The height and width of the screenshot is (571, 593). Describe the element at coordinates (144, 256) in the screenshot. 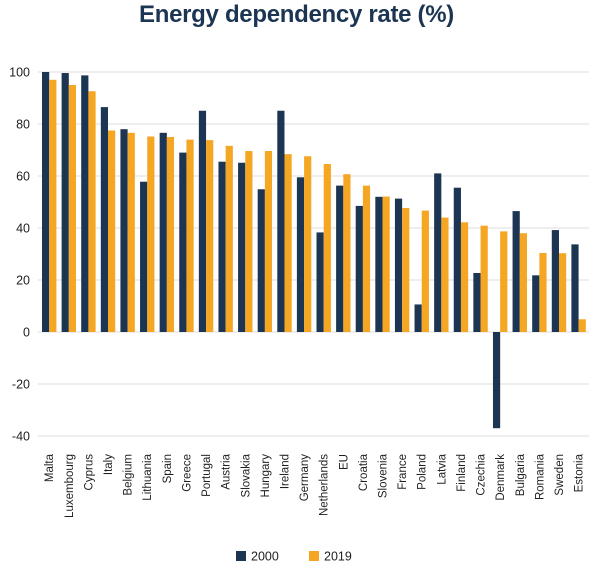

I see `bar-2000-lithuania` at that location.